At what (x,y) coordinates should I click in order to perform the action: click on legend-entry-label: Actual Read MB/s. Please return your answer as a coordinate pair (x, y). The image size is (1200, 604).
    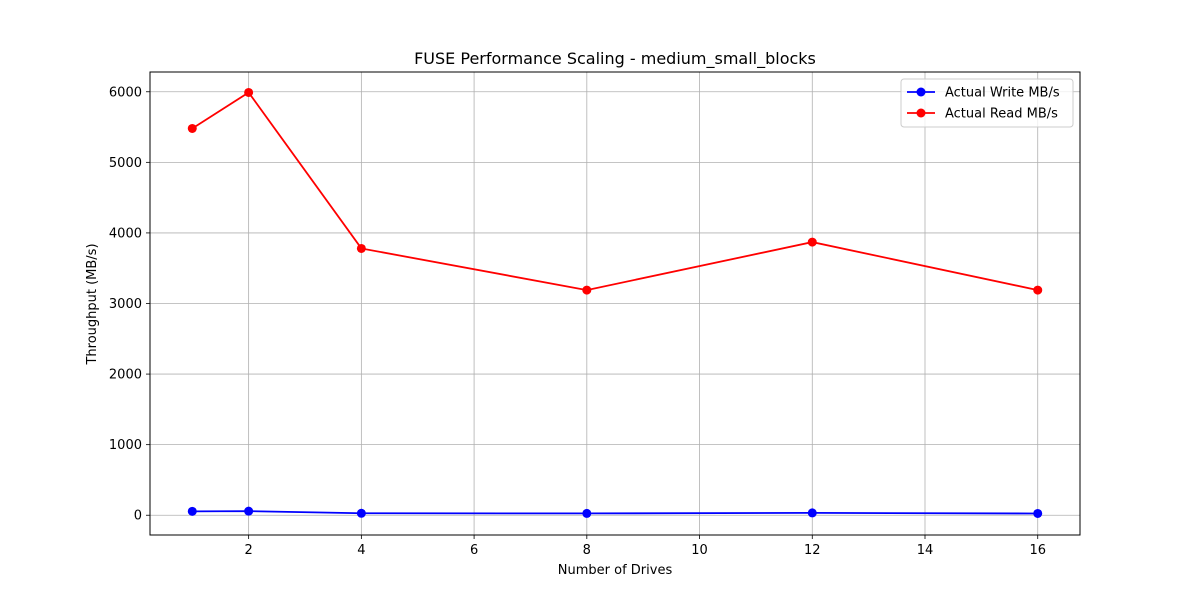
    Looking at the image, I should click on (1001, 114).